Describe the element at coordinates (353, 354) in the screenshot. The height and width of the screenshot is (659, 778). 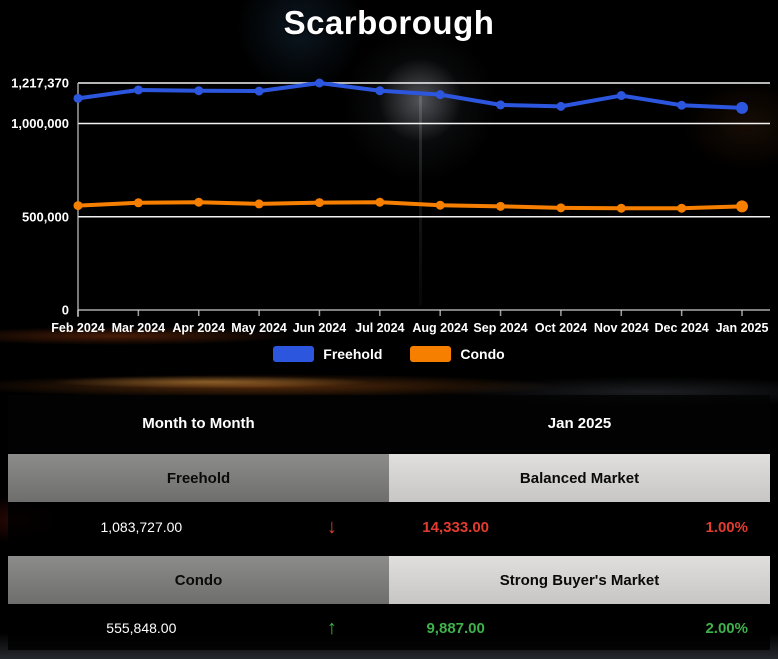
I see `legend-label: Freehold` at that location.